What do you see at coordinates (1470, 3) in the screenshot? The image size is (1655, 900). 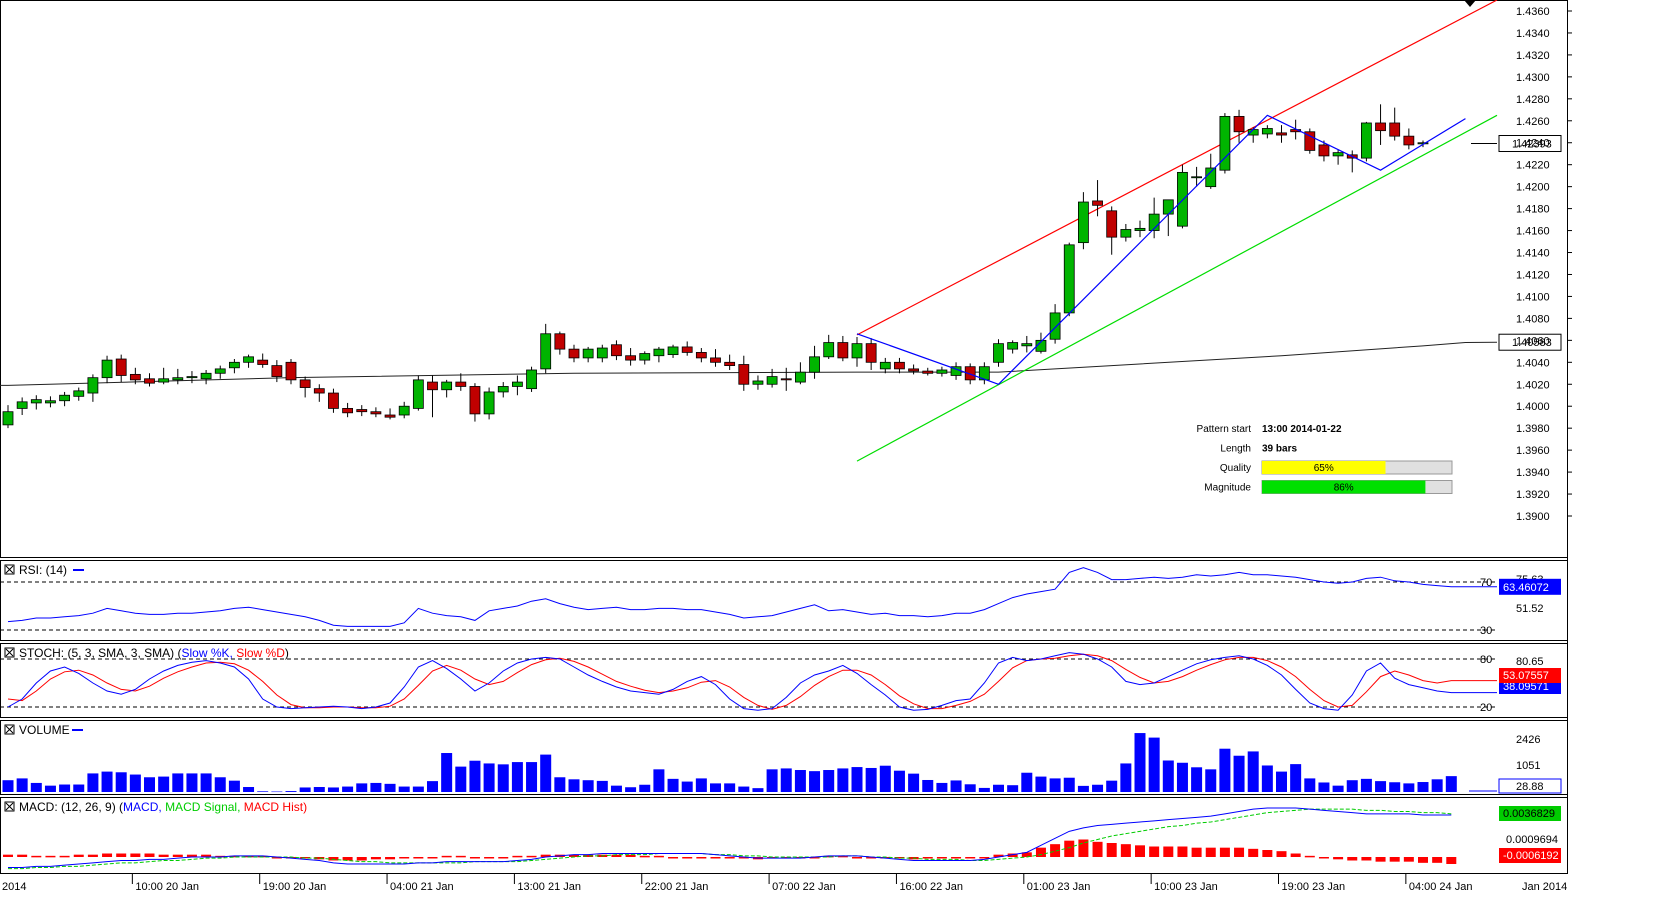 I see `scroll-right-arrow-icon` at bounding box center [1470, 3].